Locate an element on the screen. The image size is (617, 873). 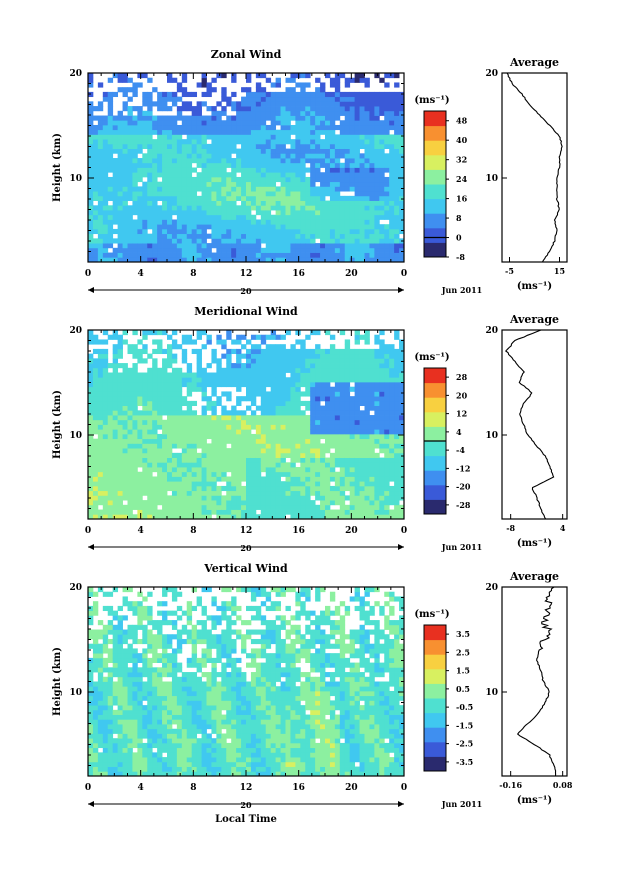
colorbar-swatch is located at coordinates (435, 419).